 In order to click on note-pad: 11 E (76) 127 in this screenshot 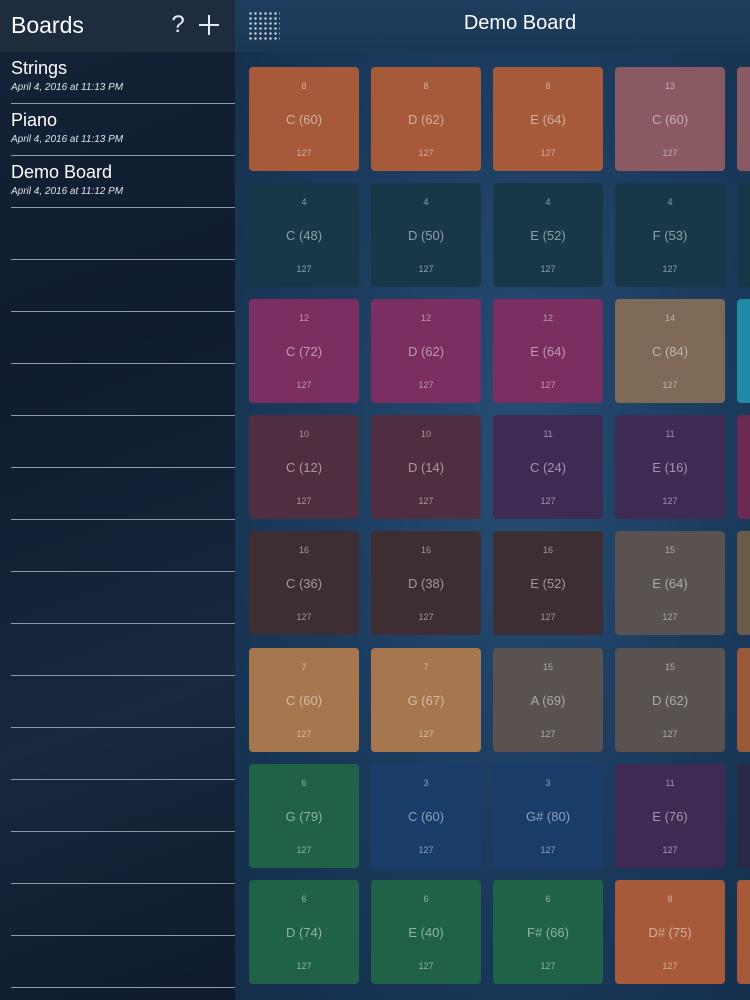, I will do `click(670, 816)`.